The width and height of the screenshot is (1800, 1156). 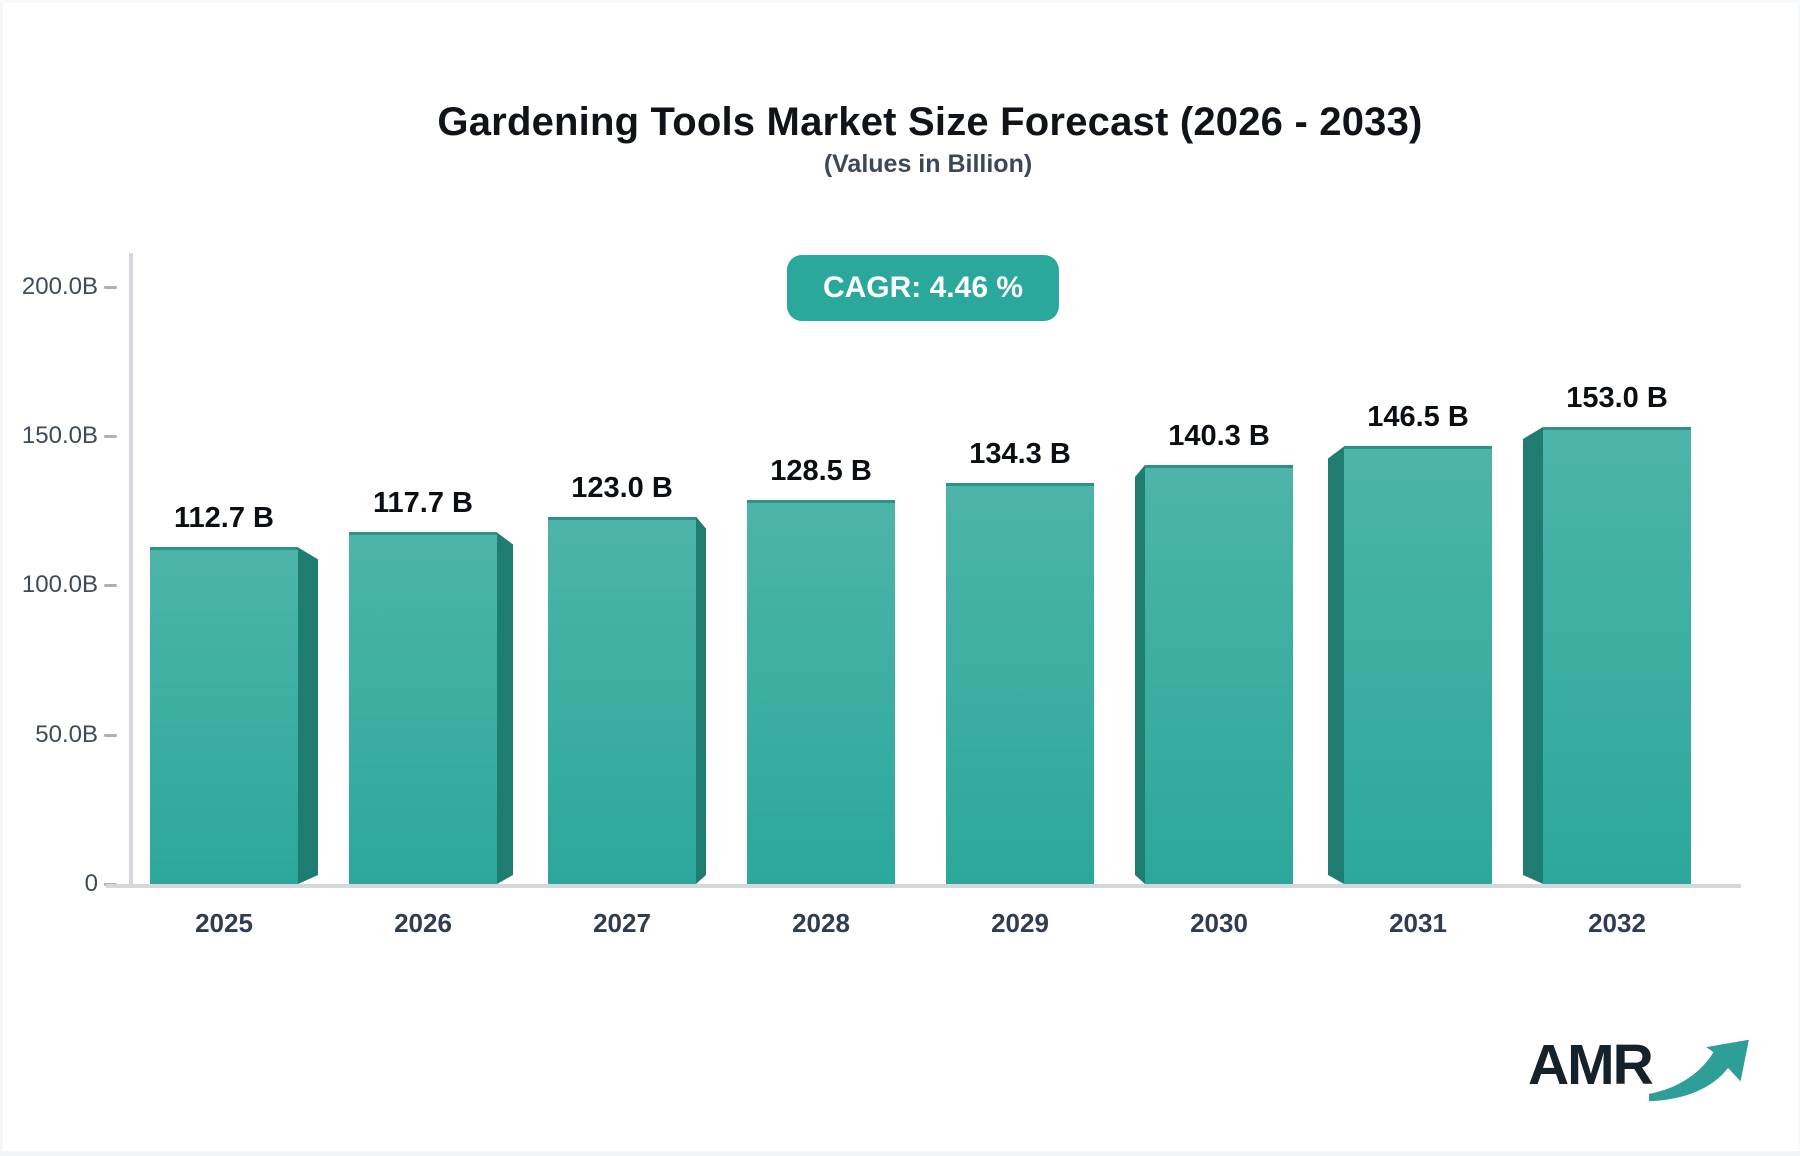 What do you see at coordinates (1219, 923) in the screenshot?
I see `x-tick-label: 2030` at bounding box center [1219, 923].